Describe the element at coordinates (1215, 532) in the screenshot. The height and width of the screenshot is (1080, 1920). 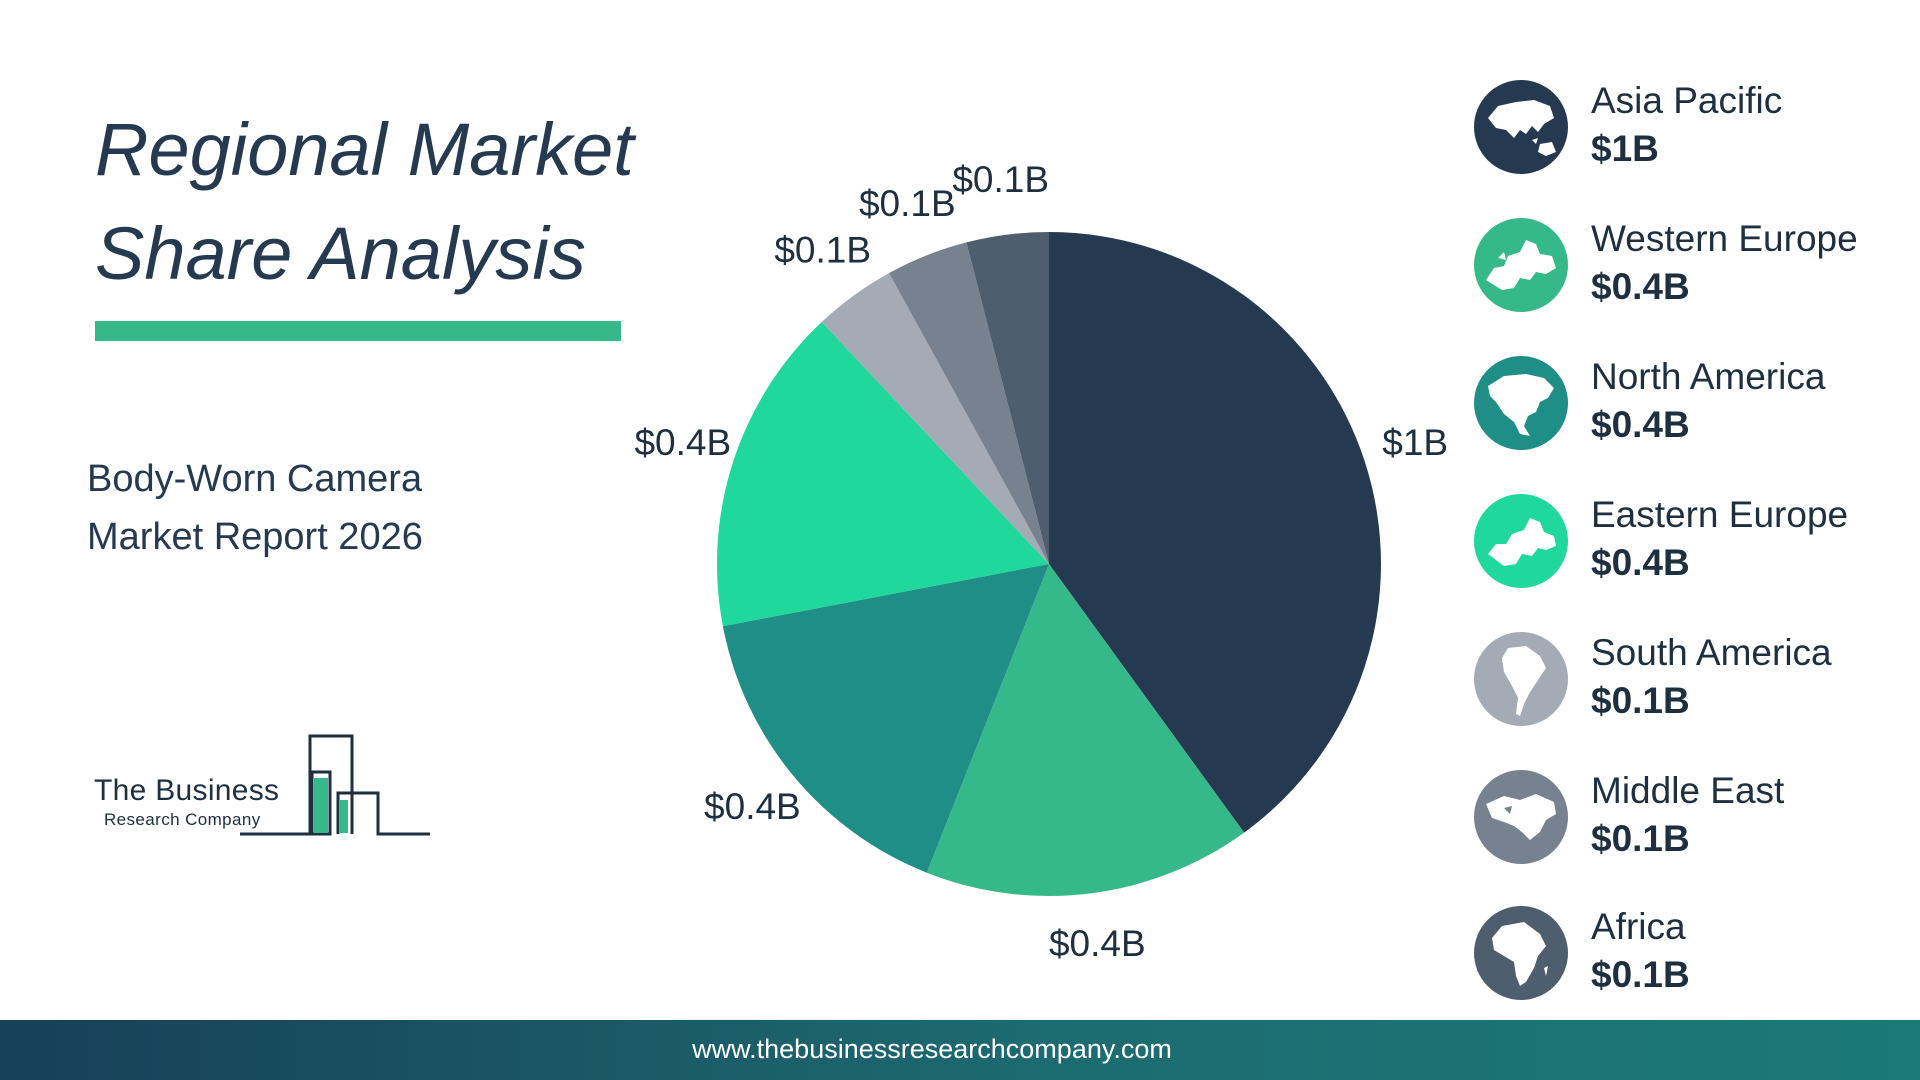
I see `pie-slice-asia-pacific` at that location.